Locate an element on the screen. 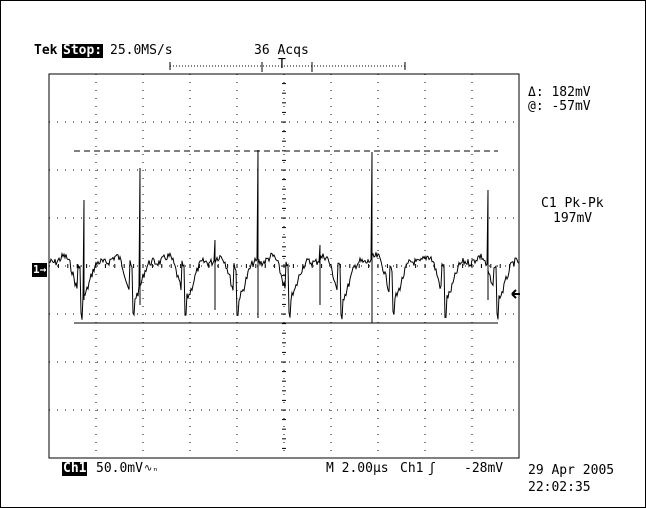  trigger-level-arrow is located at coordinates (515, 294).